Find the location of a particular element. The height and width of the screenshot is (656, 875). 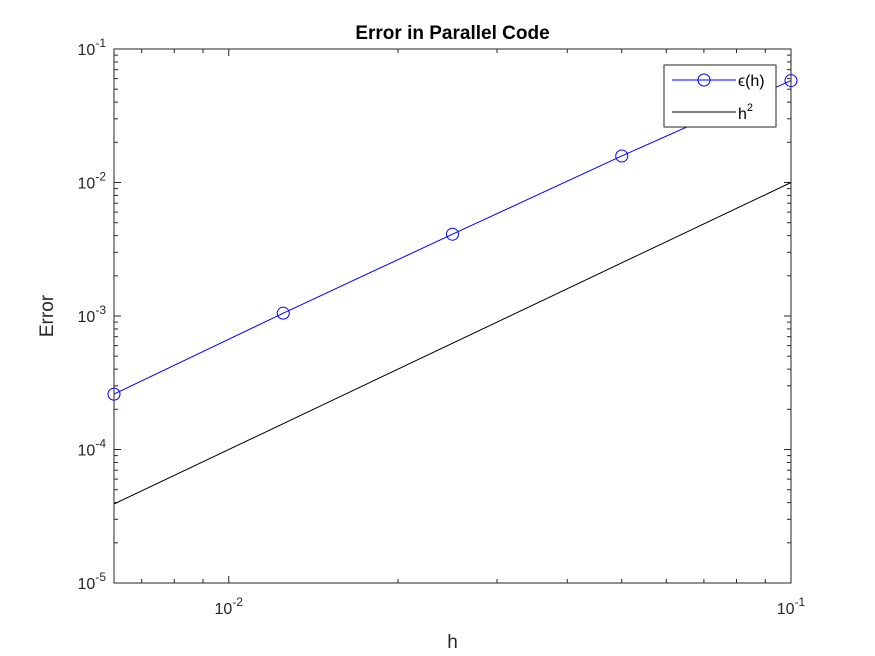

x-tick-label: 10⁻² is located at coordinates (229, 606).